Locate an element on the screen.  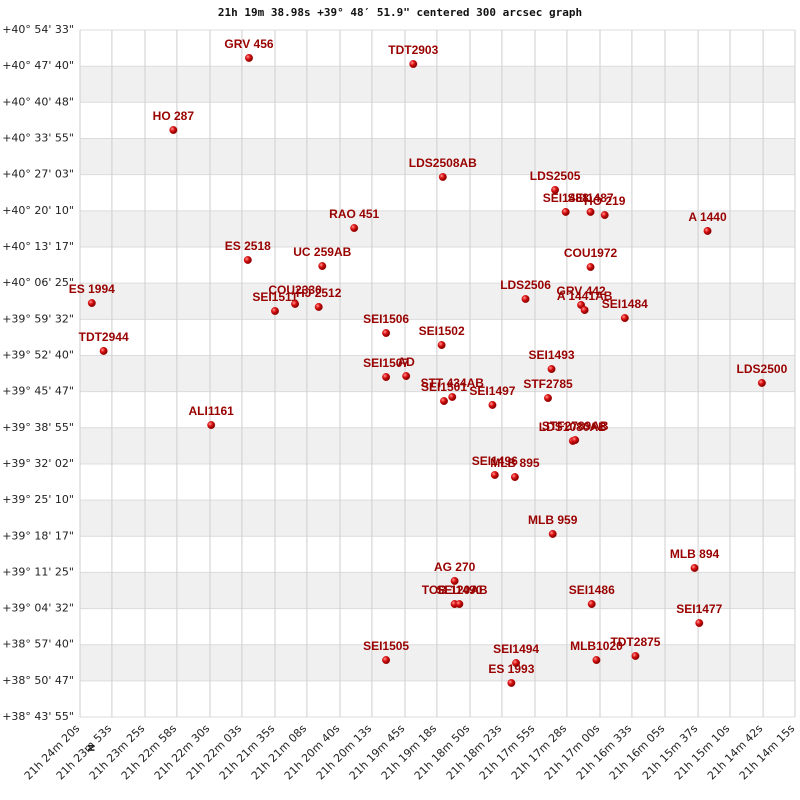
star-label: COU1972 is located at coordinates (591, 253).